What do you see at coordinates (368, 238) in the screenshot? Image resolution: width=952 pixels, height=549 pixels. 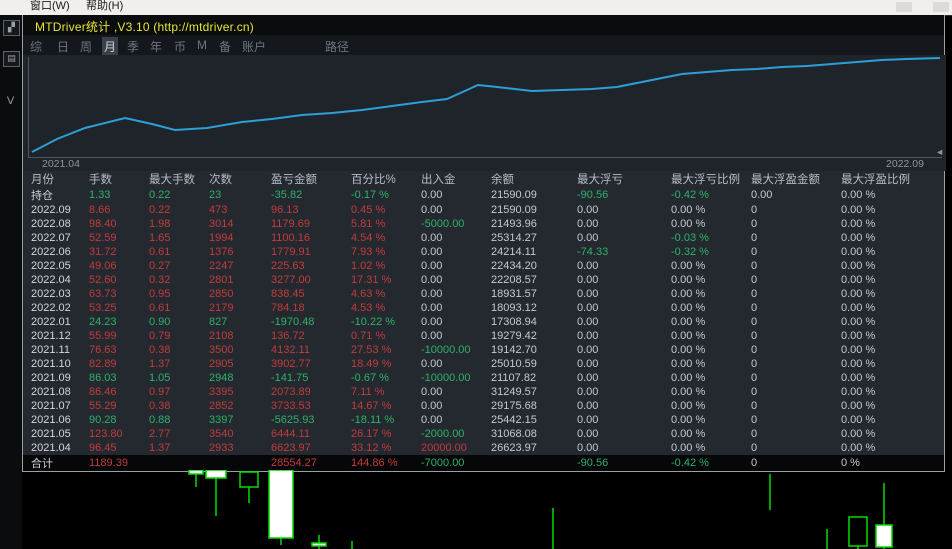 I see `table-cell: 4.54 %` at bounding box center [368, 238].